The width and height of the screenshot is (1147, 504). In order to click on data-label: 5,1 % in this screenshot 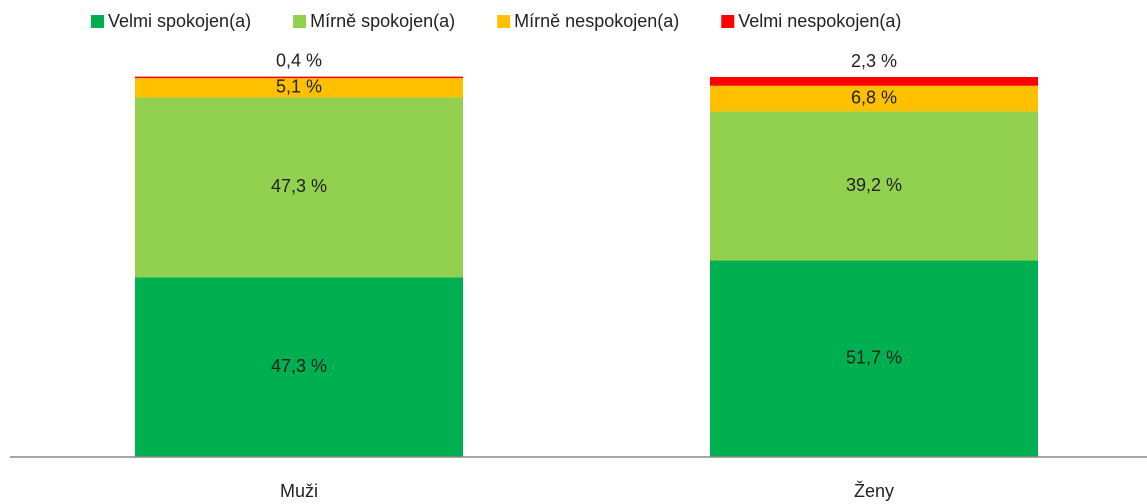, I will do `click(299, 87)`.